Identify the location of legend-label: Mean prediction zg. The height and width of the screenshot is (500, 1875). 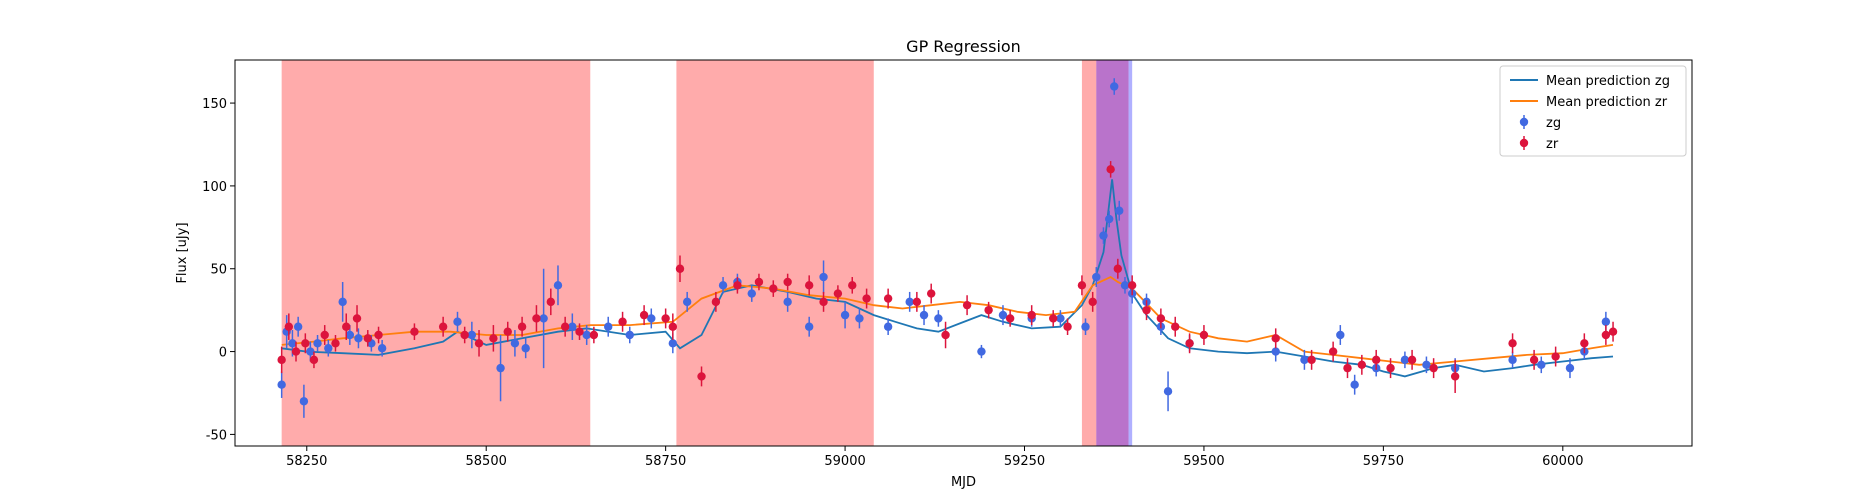
(1608, 81).